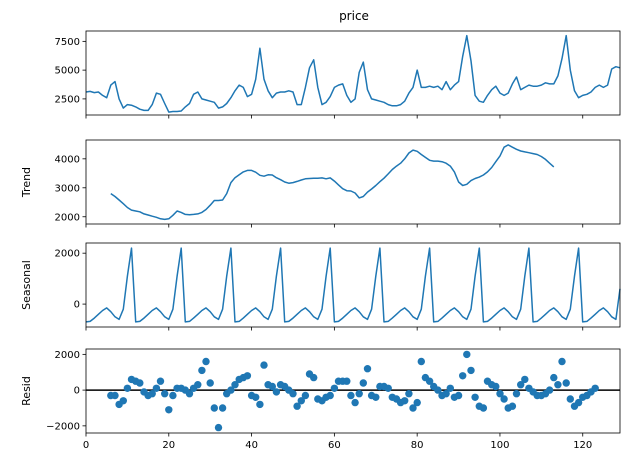  Describe the element at coordinates (26, 285) in the screenshot. I see `seasonal-ylabel: Seasonal` at that location.